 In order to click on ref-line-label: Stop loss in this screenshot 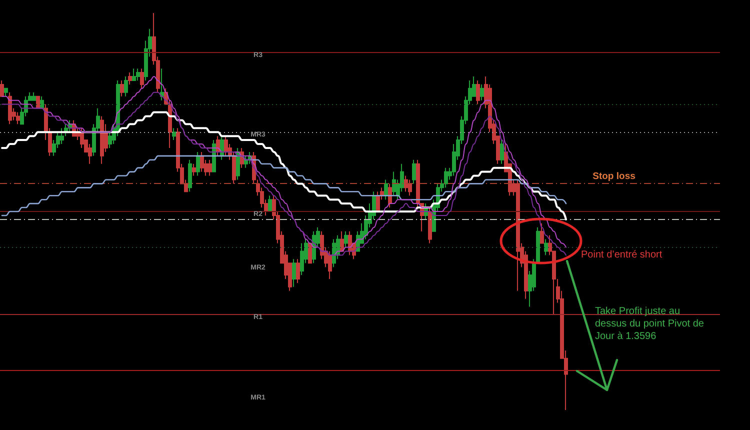, I will do `click(614, 176)`.